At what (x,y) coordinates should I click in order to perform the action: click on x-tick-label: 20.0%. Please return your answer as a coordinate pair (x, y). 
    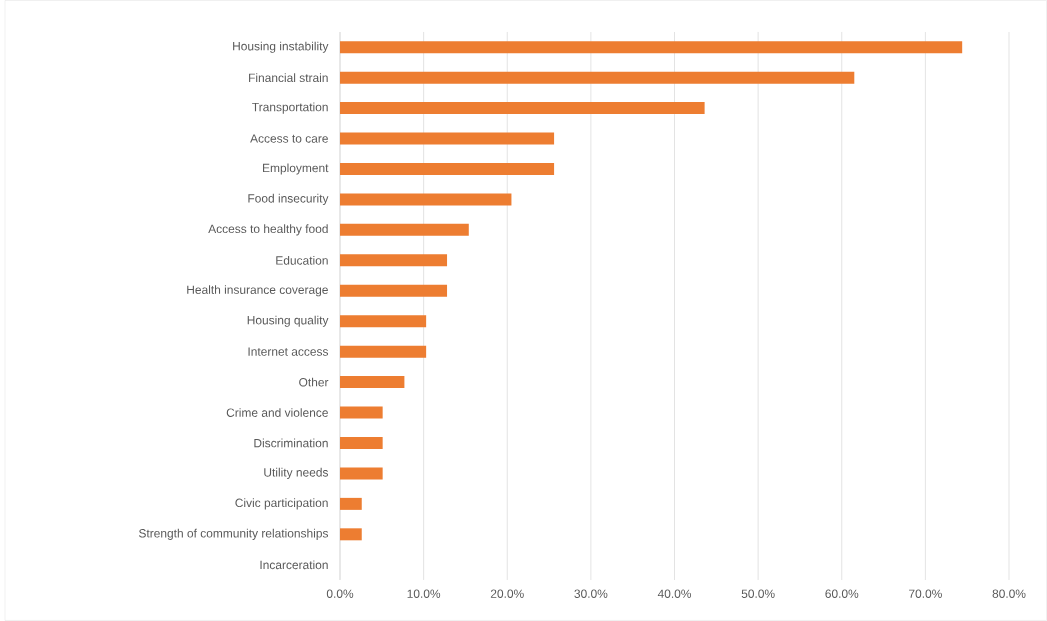
    Looking at the image, I should click on (507, 593).